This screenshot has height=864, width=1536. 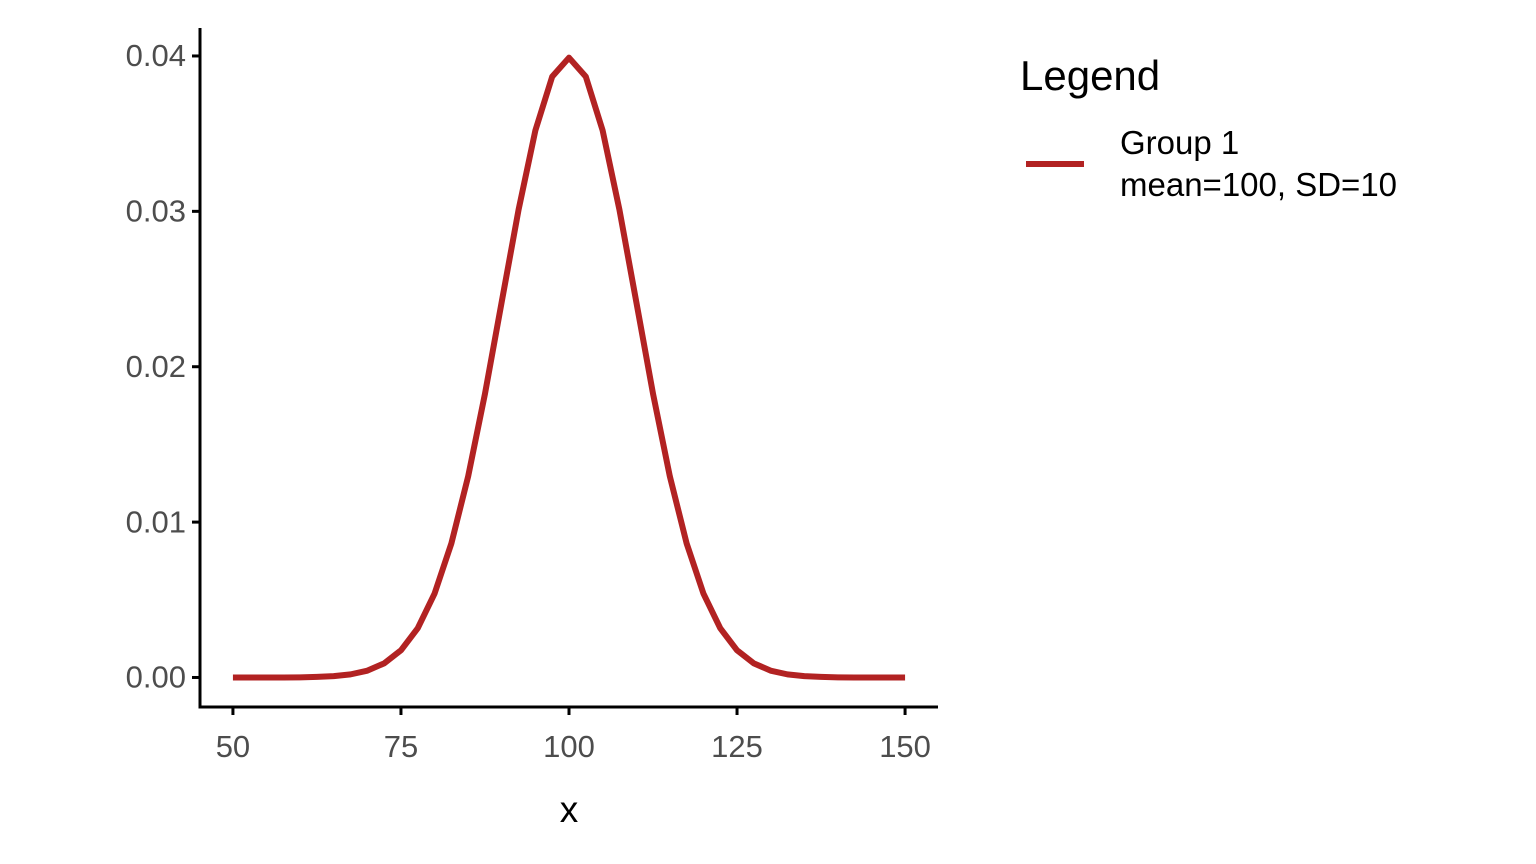 What do you see at coordinates (1090, 75) in the screenshot?
I see `legend-title: Legend` at bounding box center [1090, 75].